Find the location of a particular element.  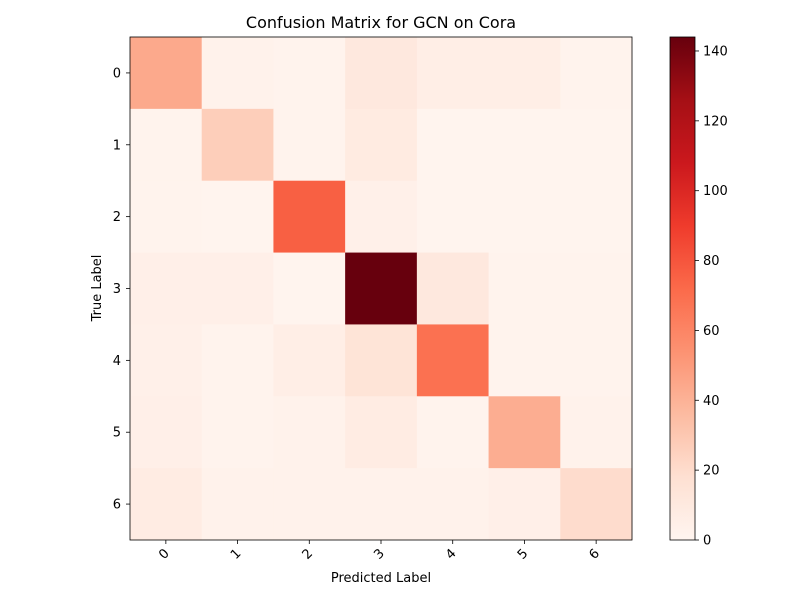

colorbar-tick-label: 140 is located at coordinates (715, 51).